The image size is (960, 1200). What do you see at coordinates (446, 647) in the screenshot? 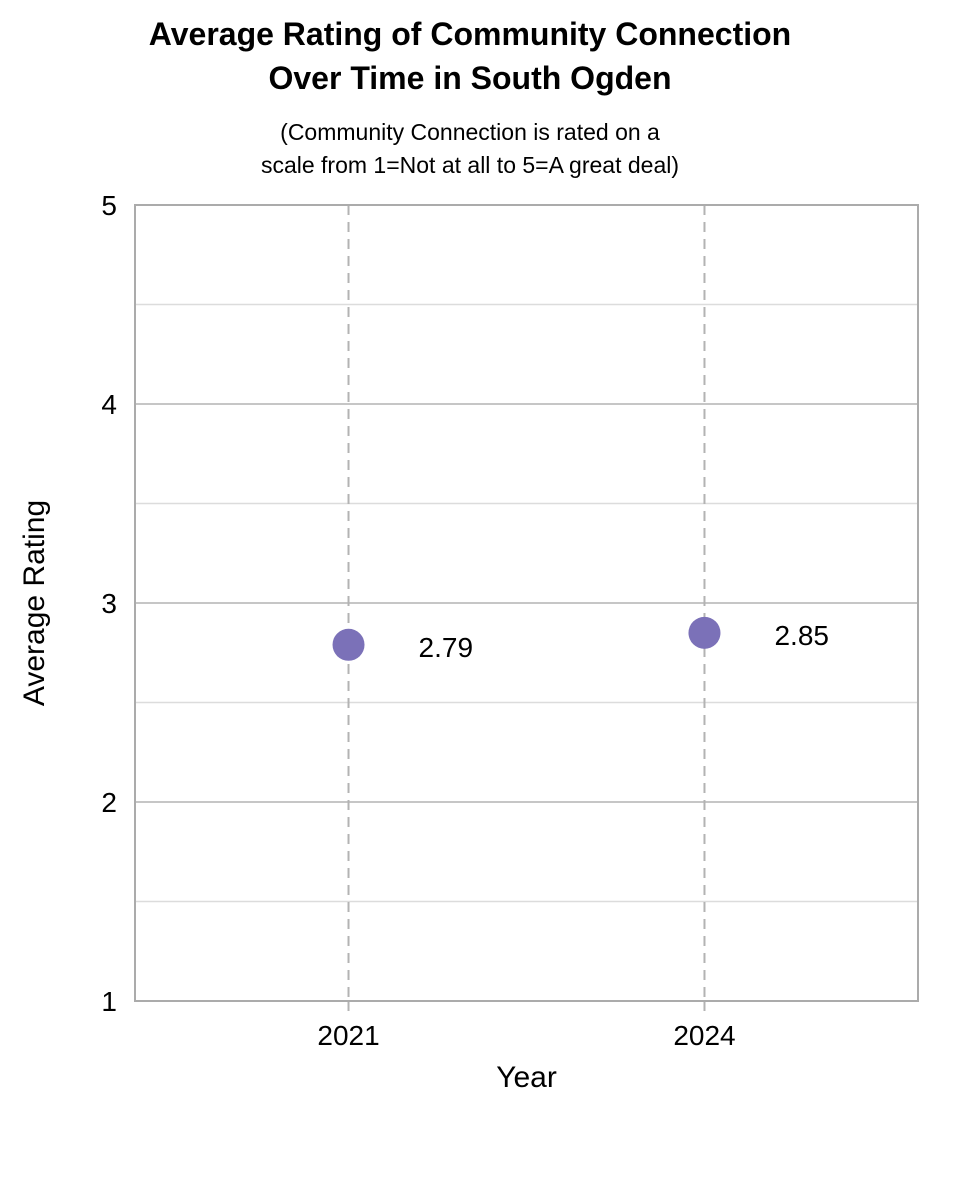
I see `data-point-label: 2.79` at bounding box center [446, 647].